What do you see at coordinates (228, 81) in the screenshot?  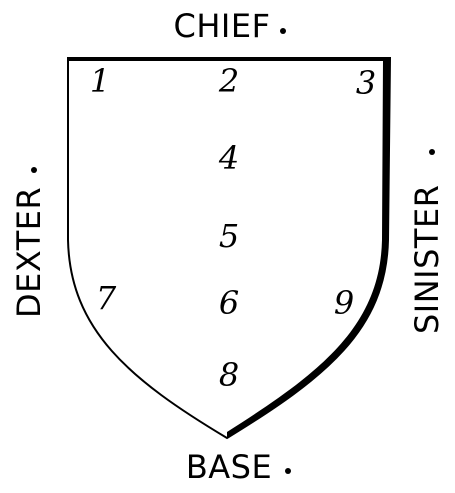 I see `point-2: 2` at bounding box center [228, 81].